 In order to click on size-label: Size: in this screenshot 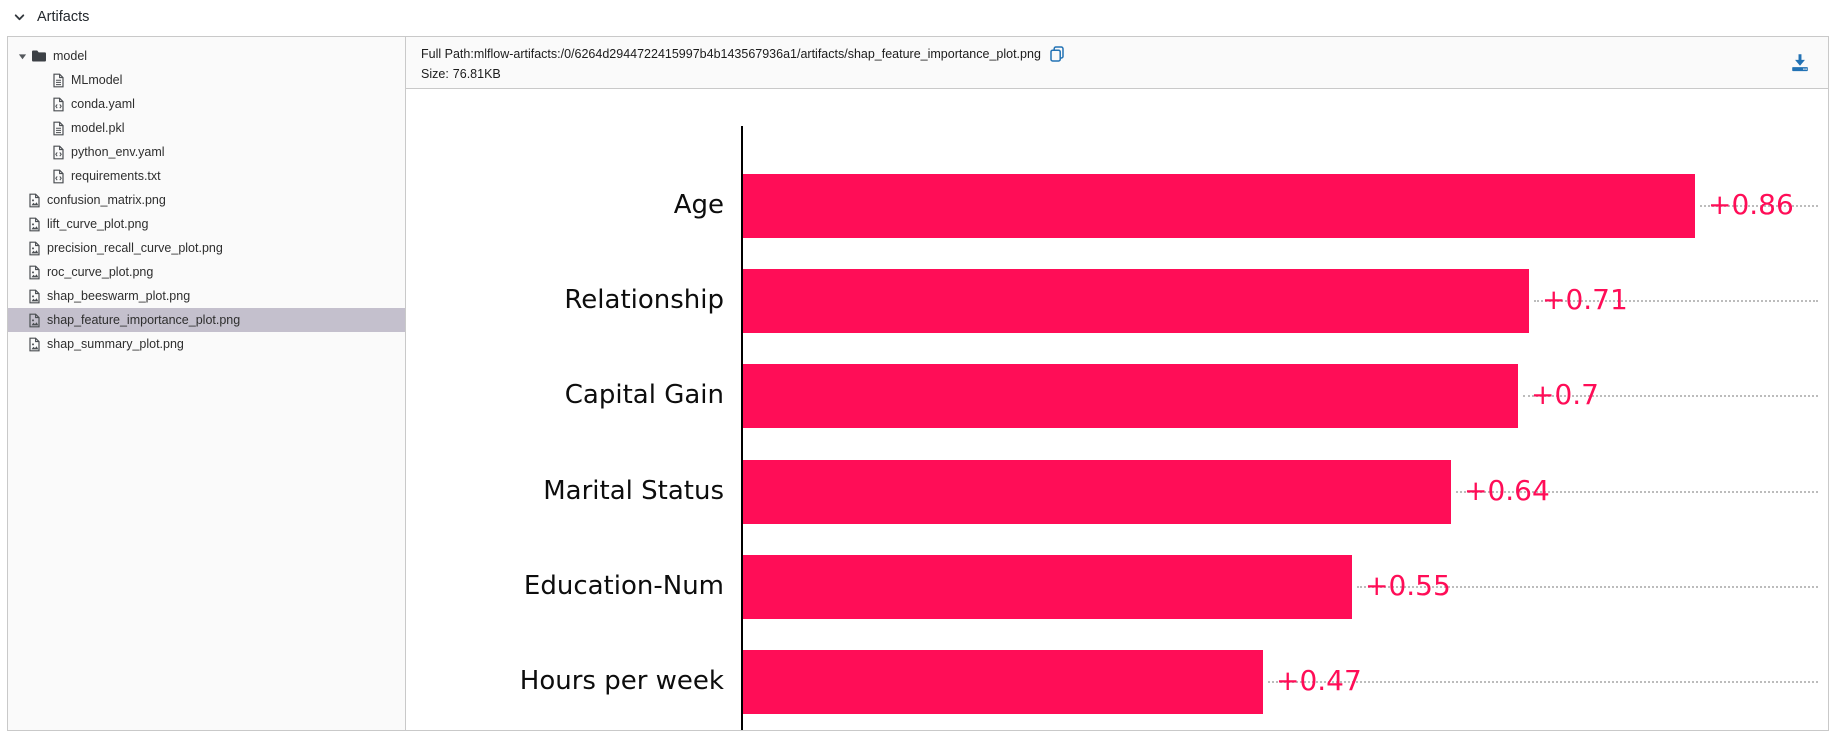, I will do `click(435, 74)`.